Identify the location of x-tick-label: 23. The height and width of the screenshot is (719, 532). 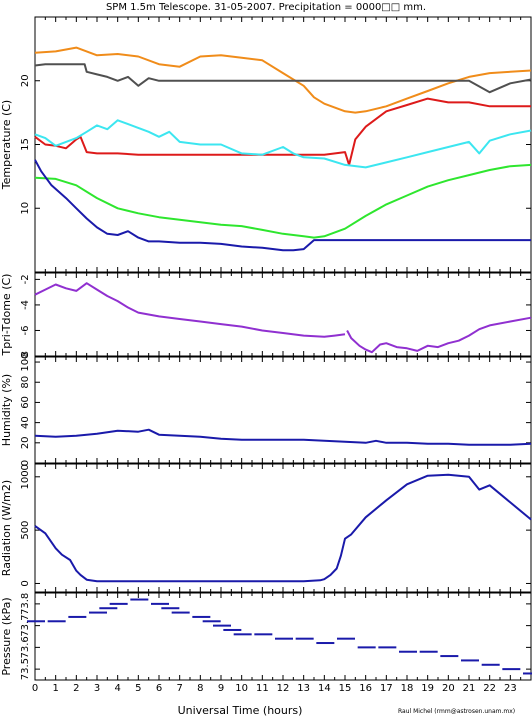
(510, 688).